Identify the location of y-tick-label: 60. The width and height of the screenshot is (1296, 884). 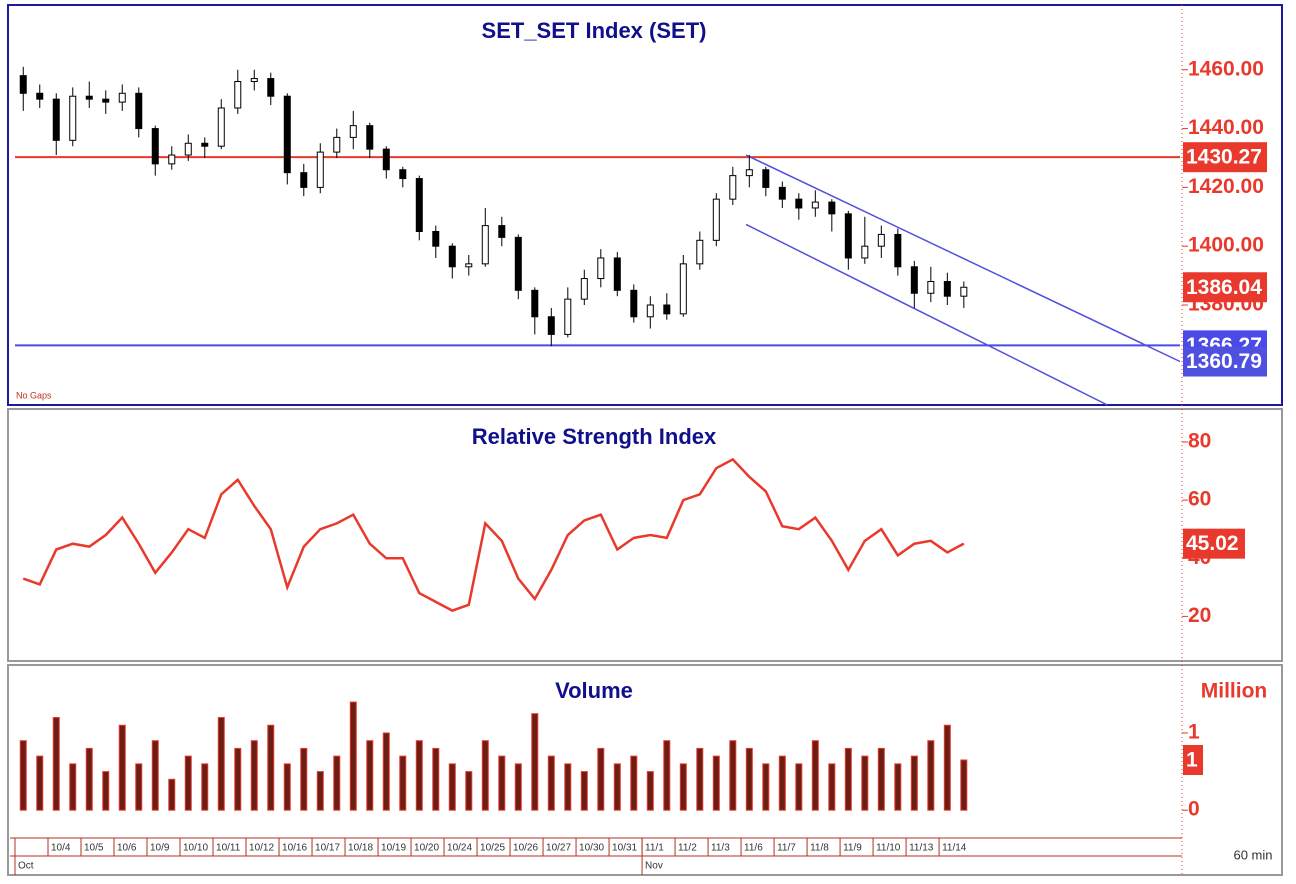
(1199, 499).